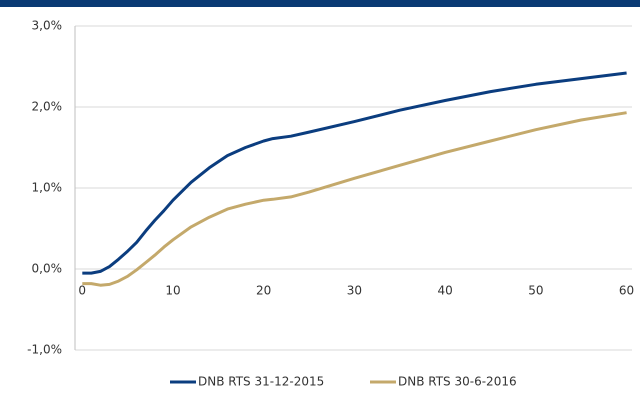 The width and height of the screenshot is (640, 400). What do you see at coordinates (626, 291) in the screenshot?
I see `x-tick-label: 60` at bounding box center [626, 291].